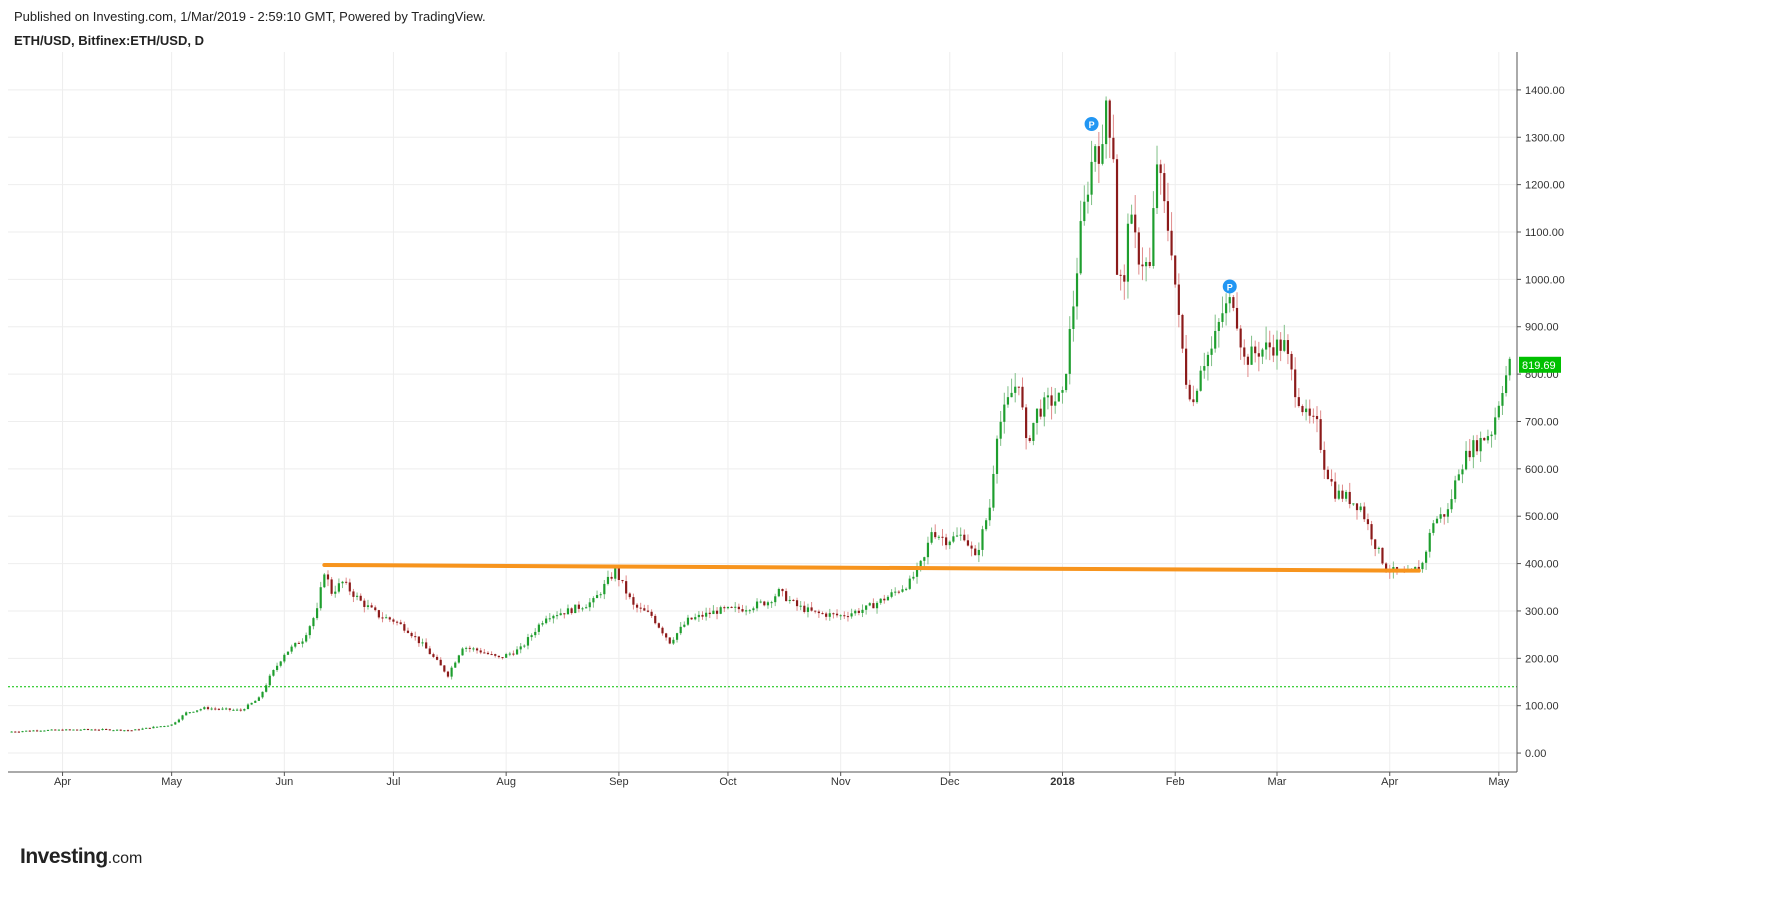 This screenshot has height=903, width=1788. What do you see at coordinates (62, 782) in the screenshot?
I see `x-tick-label: Apr` at bounding box center [62, 782].